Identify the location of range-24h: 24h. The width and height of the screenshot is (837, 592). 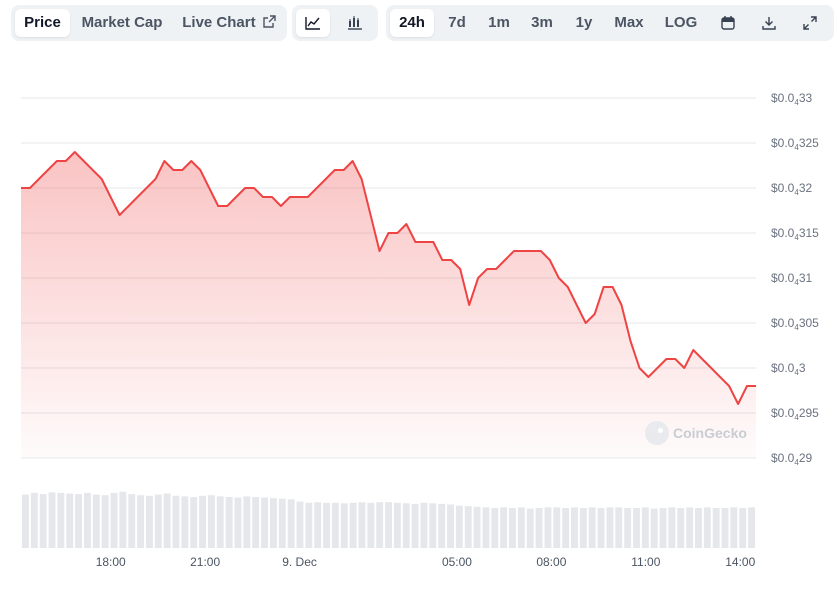
(412, 23).